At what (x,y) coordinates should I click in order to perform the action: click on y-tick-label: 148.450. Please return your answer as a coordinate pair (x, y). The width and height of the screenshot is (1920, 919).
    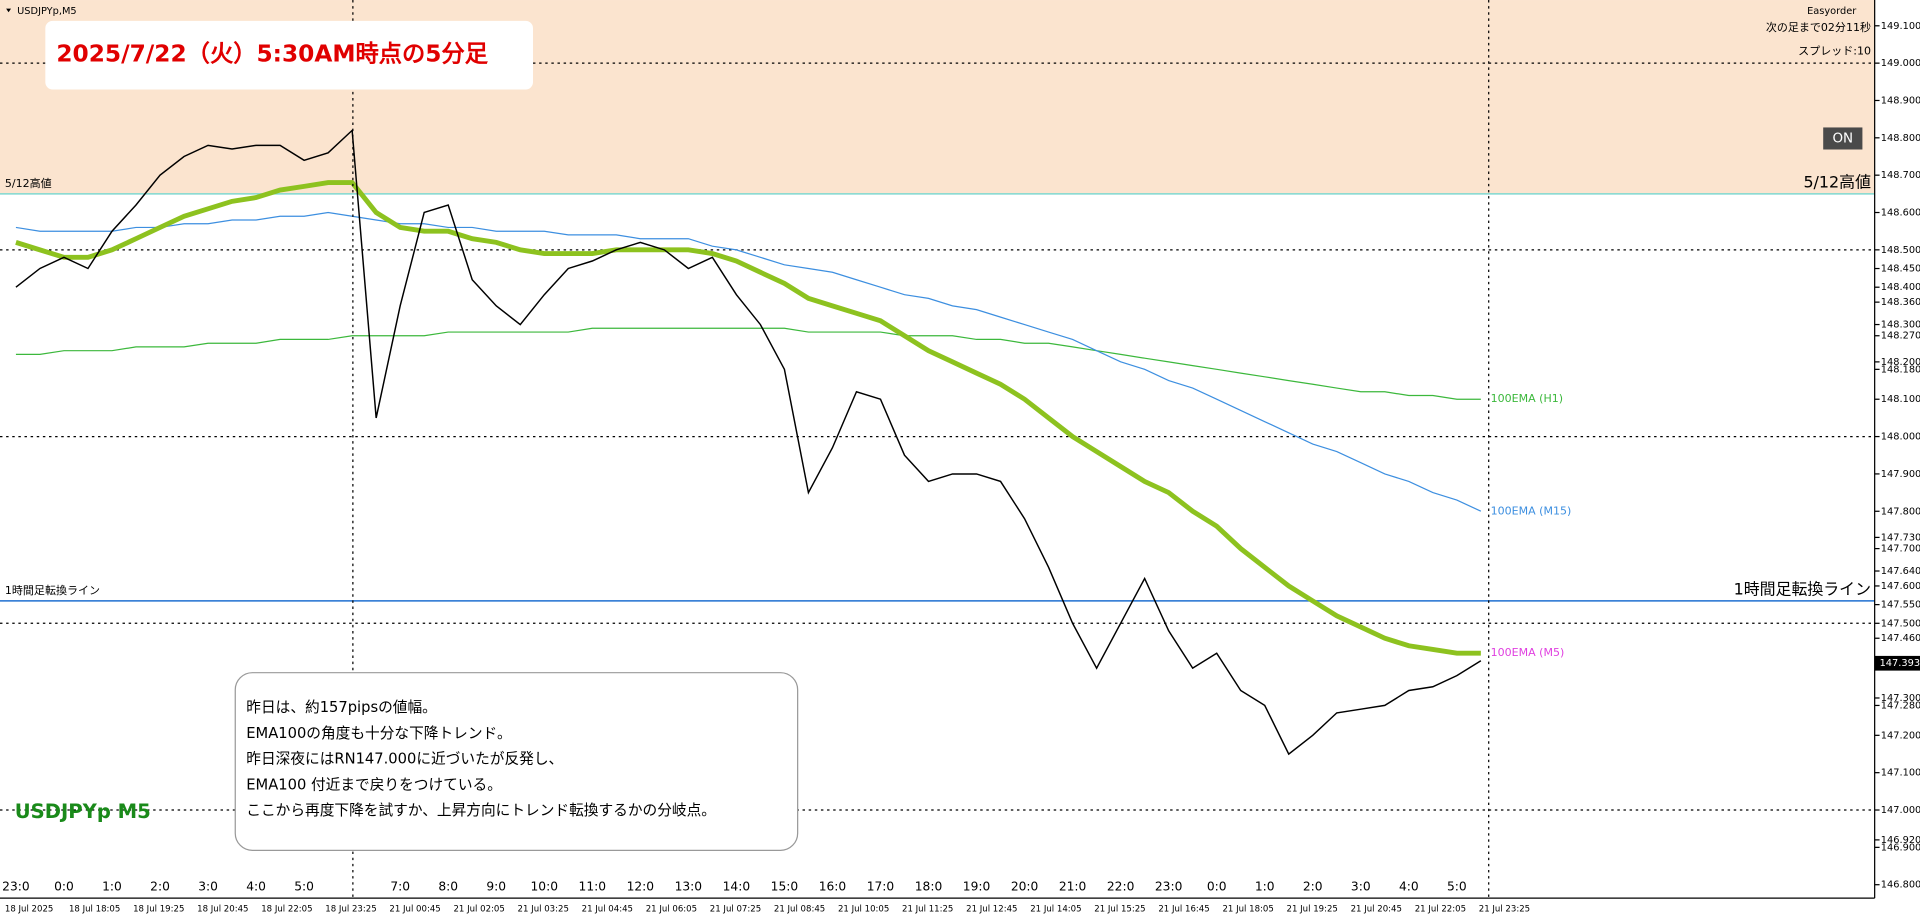
    Looking at the image, I should click on (1900, 269).